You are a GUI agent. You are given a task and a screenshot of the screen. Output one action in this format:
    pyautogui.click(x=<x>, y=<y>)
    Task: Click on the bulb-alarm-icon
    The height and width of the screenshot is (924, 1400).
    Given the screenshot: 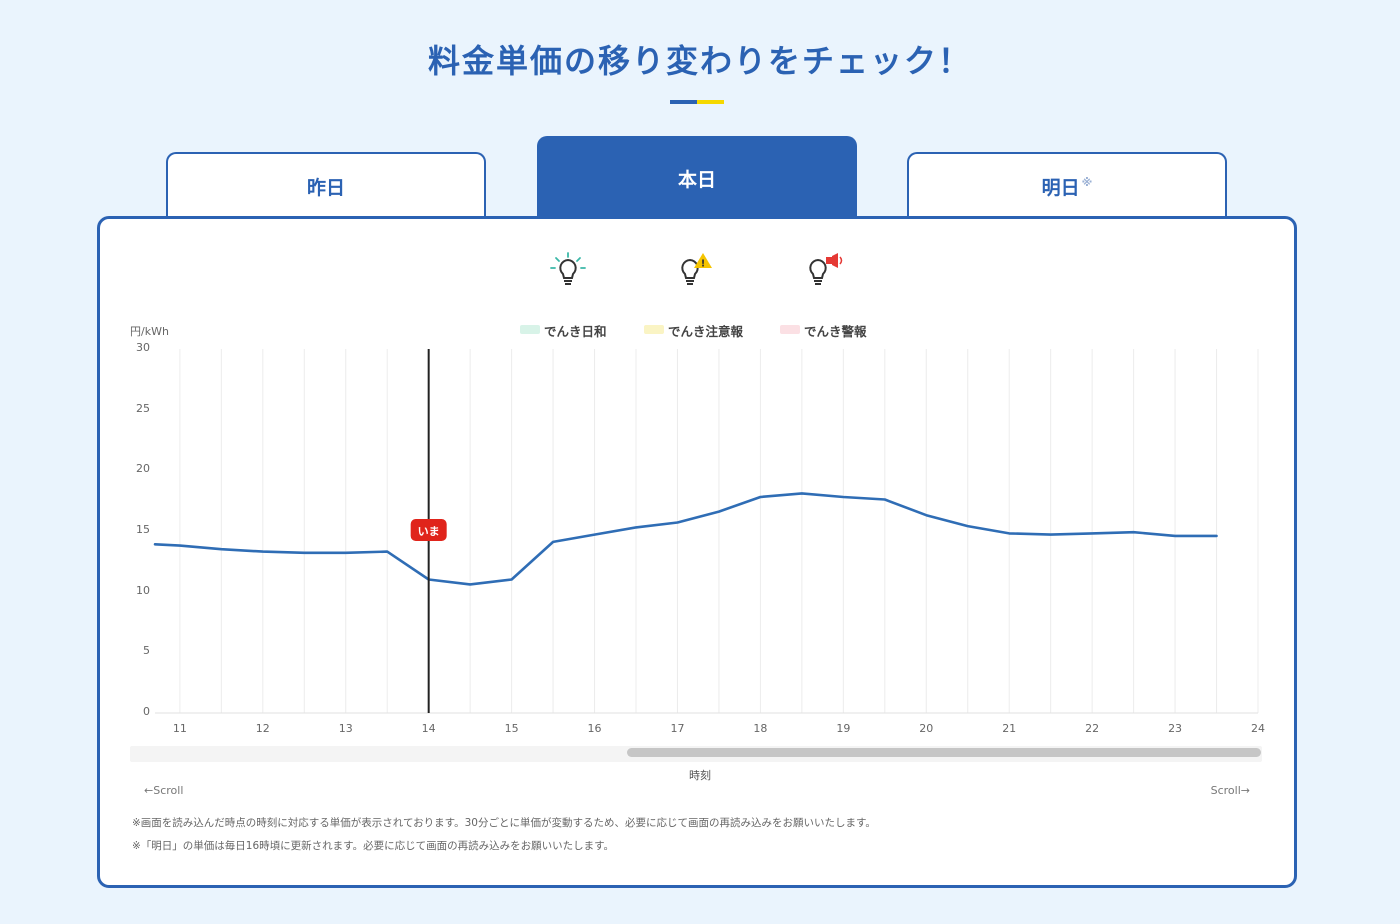 What is the action you would take?
    pyautogui.click(x=826, y=269)
    